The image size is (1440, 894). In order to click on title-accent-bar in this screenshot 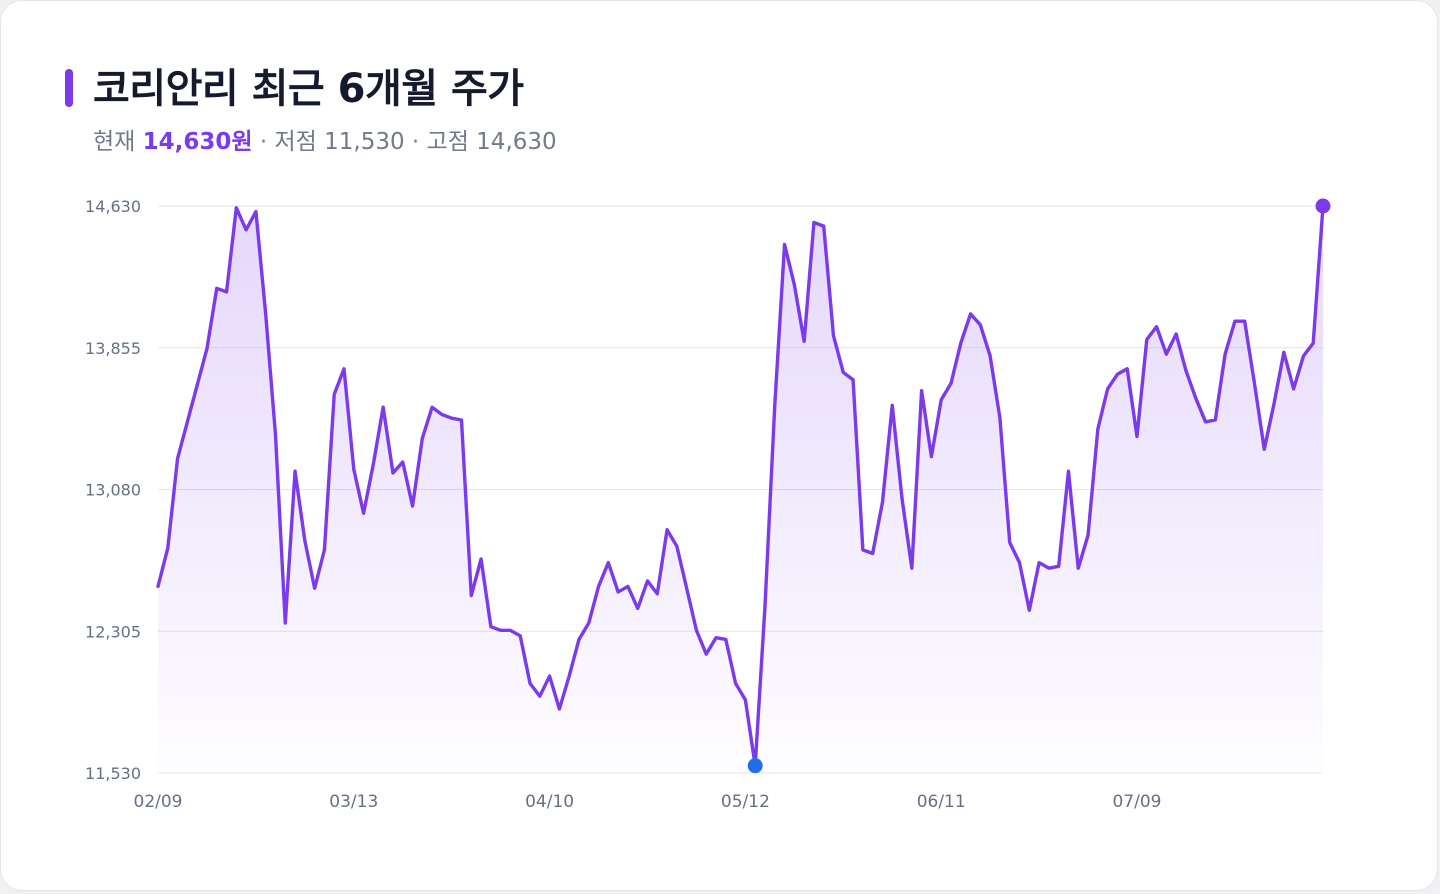, I will do `click(69, 88)`.